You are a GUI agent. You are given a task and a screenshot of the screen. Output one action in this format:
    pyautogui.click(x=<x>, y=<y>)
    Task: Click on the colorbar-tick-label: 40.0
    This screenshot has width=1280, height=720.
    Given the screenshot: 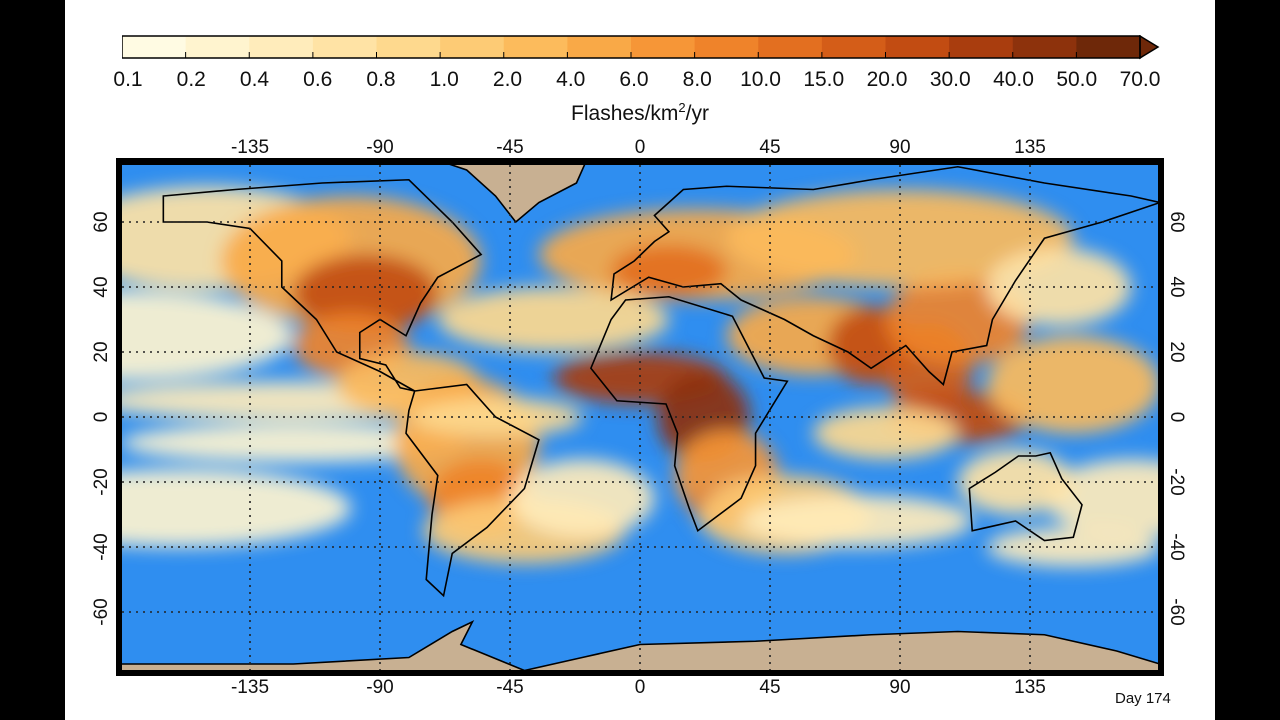 What is the action you would take?
    pyautogui.click(x=1013, y=79)
    